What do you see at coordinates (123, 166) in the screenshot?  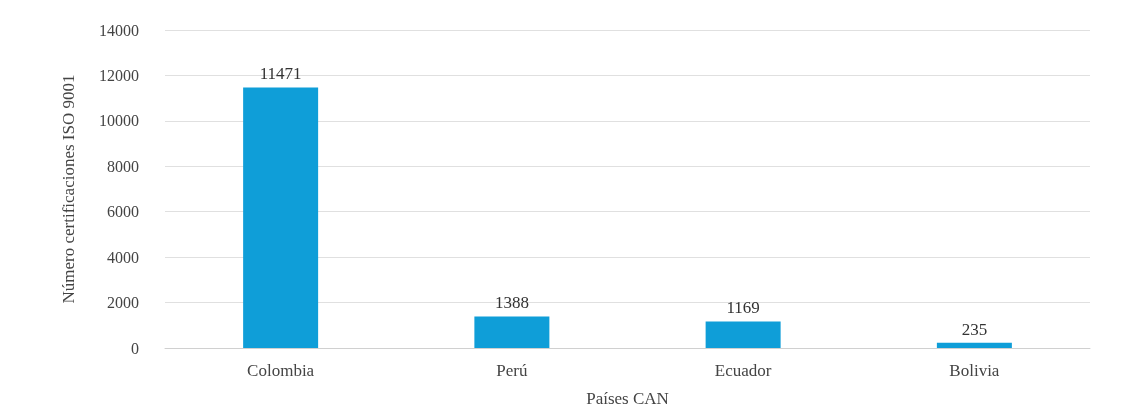 I see `y-tick-label: 8000` at bounding box center [123, 166].